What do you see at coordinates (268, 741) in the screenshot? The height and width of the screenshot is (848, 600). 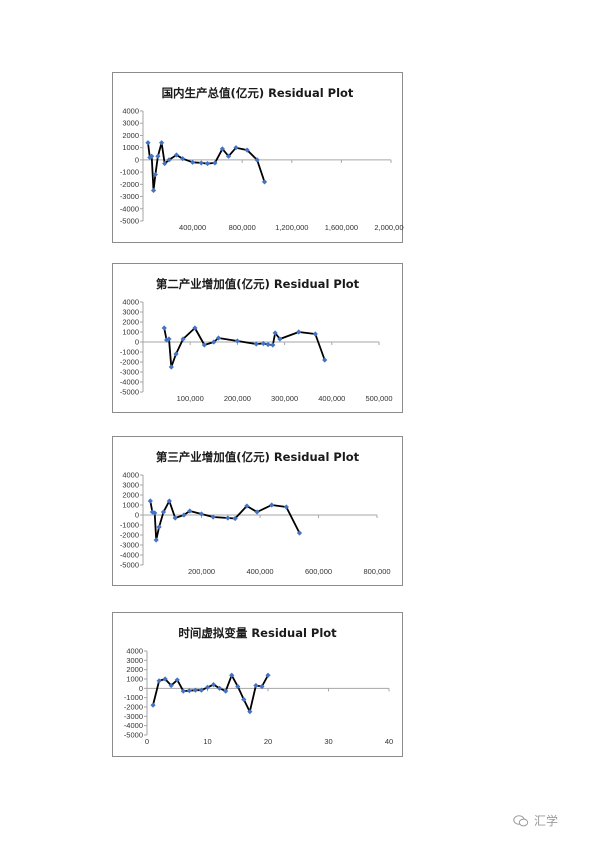 I see `x-tick-label: 20` at bounding box center [268, 741].